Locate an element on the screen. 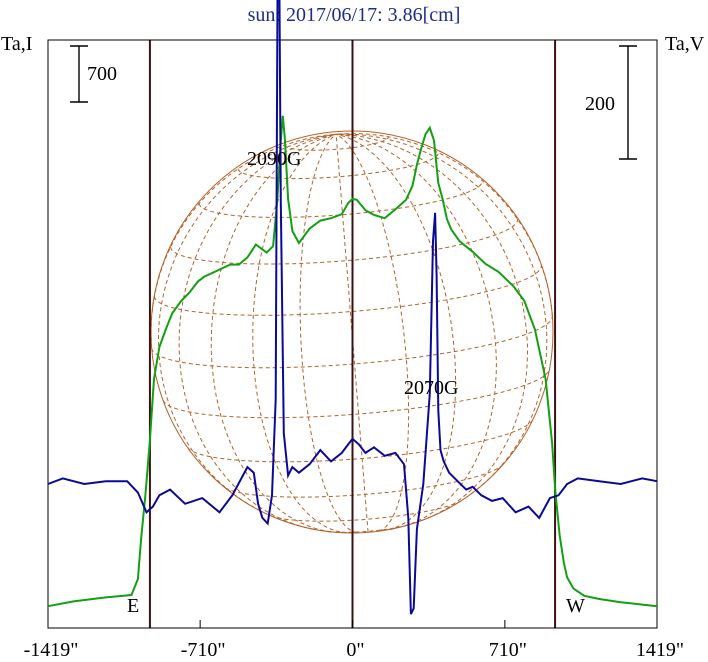 This screenshot has height=662, width=708. x-tick-label: 1419" is located at coordinates (660, 650).